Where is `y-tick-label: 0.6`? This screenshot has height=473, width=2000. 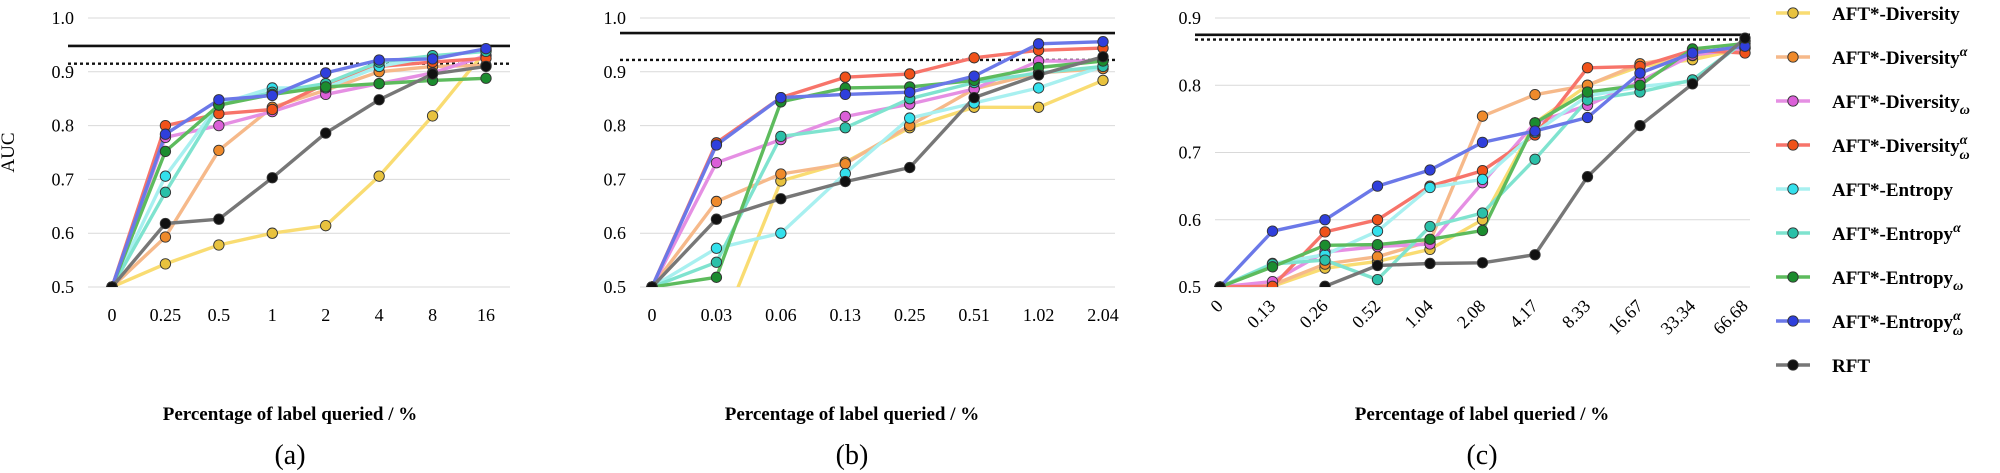 y-tick-label: 0.6 is located at coordinates (63, 233).